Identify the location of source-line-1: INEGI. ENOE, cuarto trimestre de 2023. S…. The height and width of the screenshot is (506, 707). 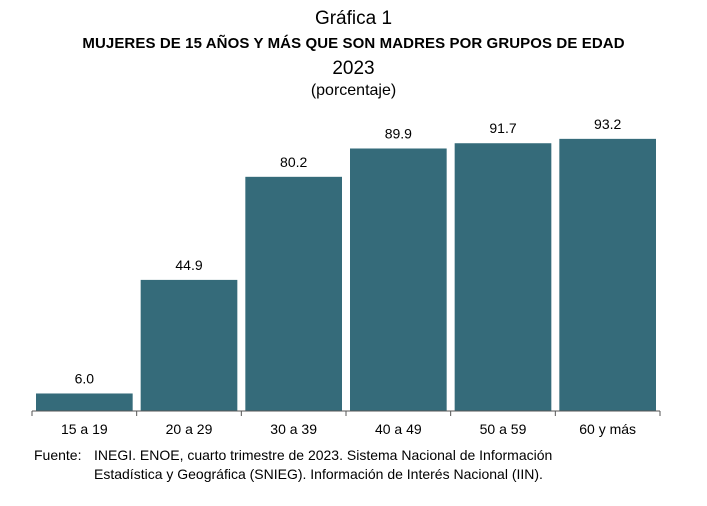
(323, 455).